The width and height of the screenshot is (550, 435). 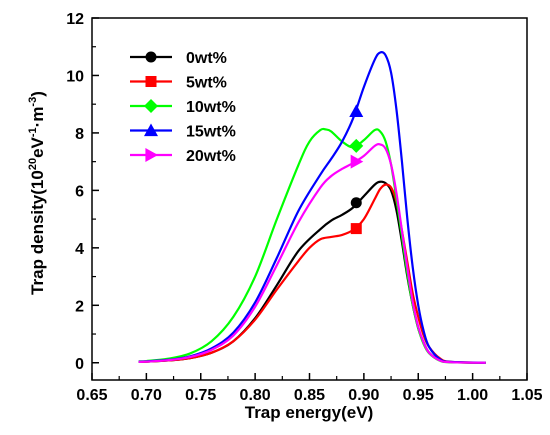 What do you see at coordinates (79, 134) in the screenshot?
I see `y-tick-label: 8` at bounding box center [79, 134].